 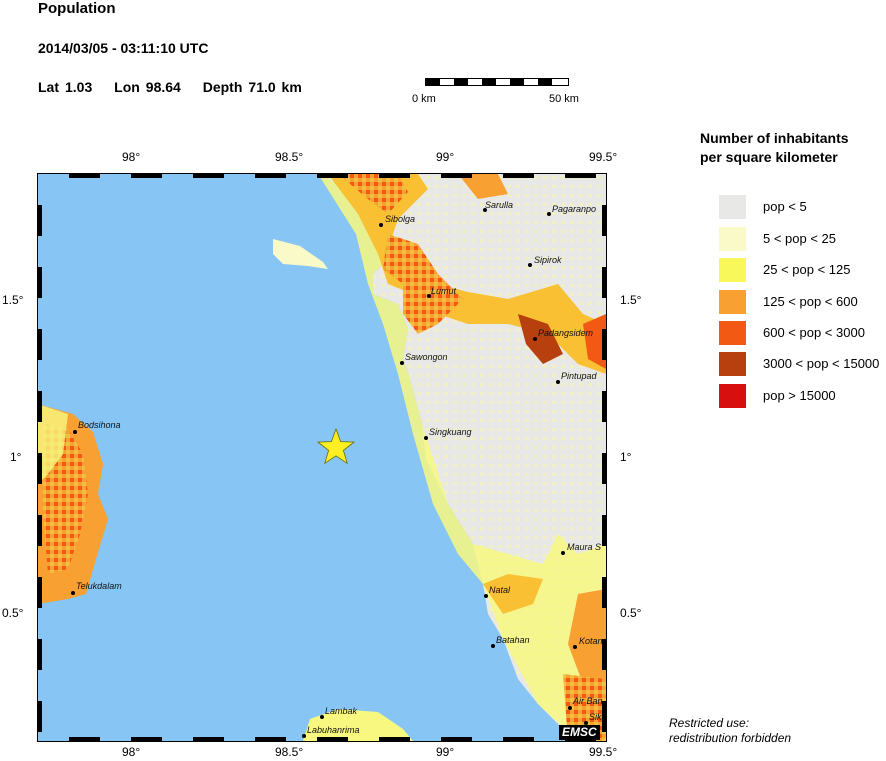 What do you see at coordinates (579, 732) in the screenshot?
I see `emsc-logo: EMSC` at bounding box center [579, 732].